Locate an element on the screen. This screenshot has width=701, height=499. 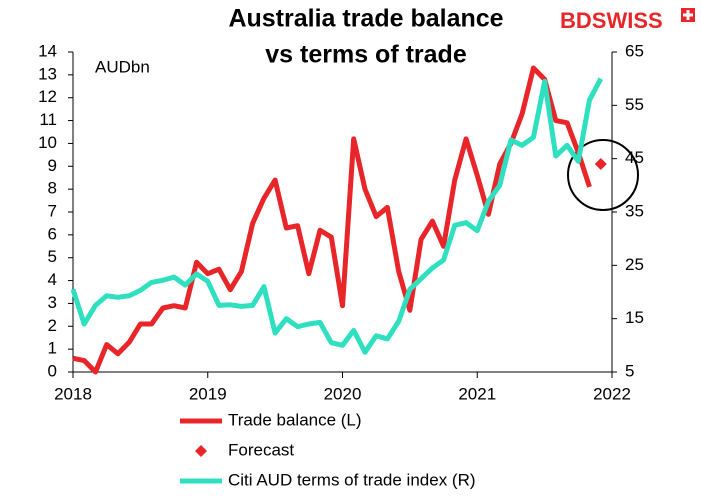
y-tick-label: 8 is located at coordinates (52, 188).